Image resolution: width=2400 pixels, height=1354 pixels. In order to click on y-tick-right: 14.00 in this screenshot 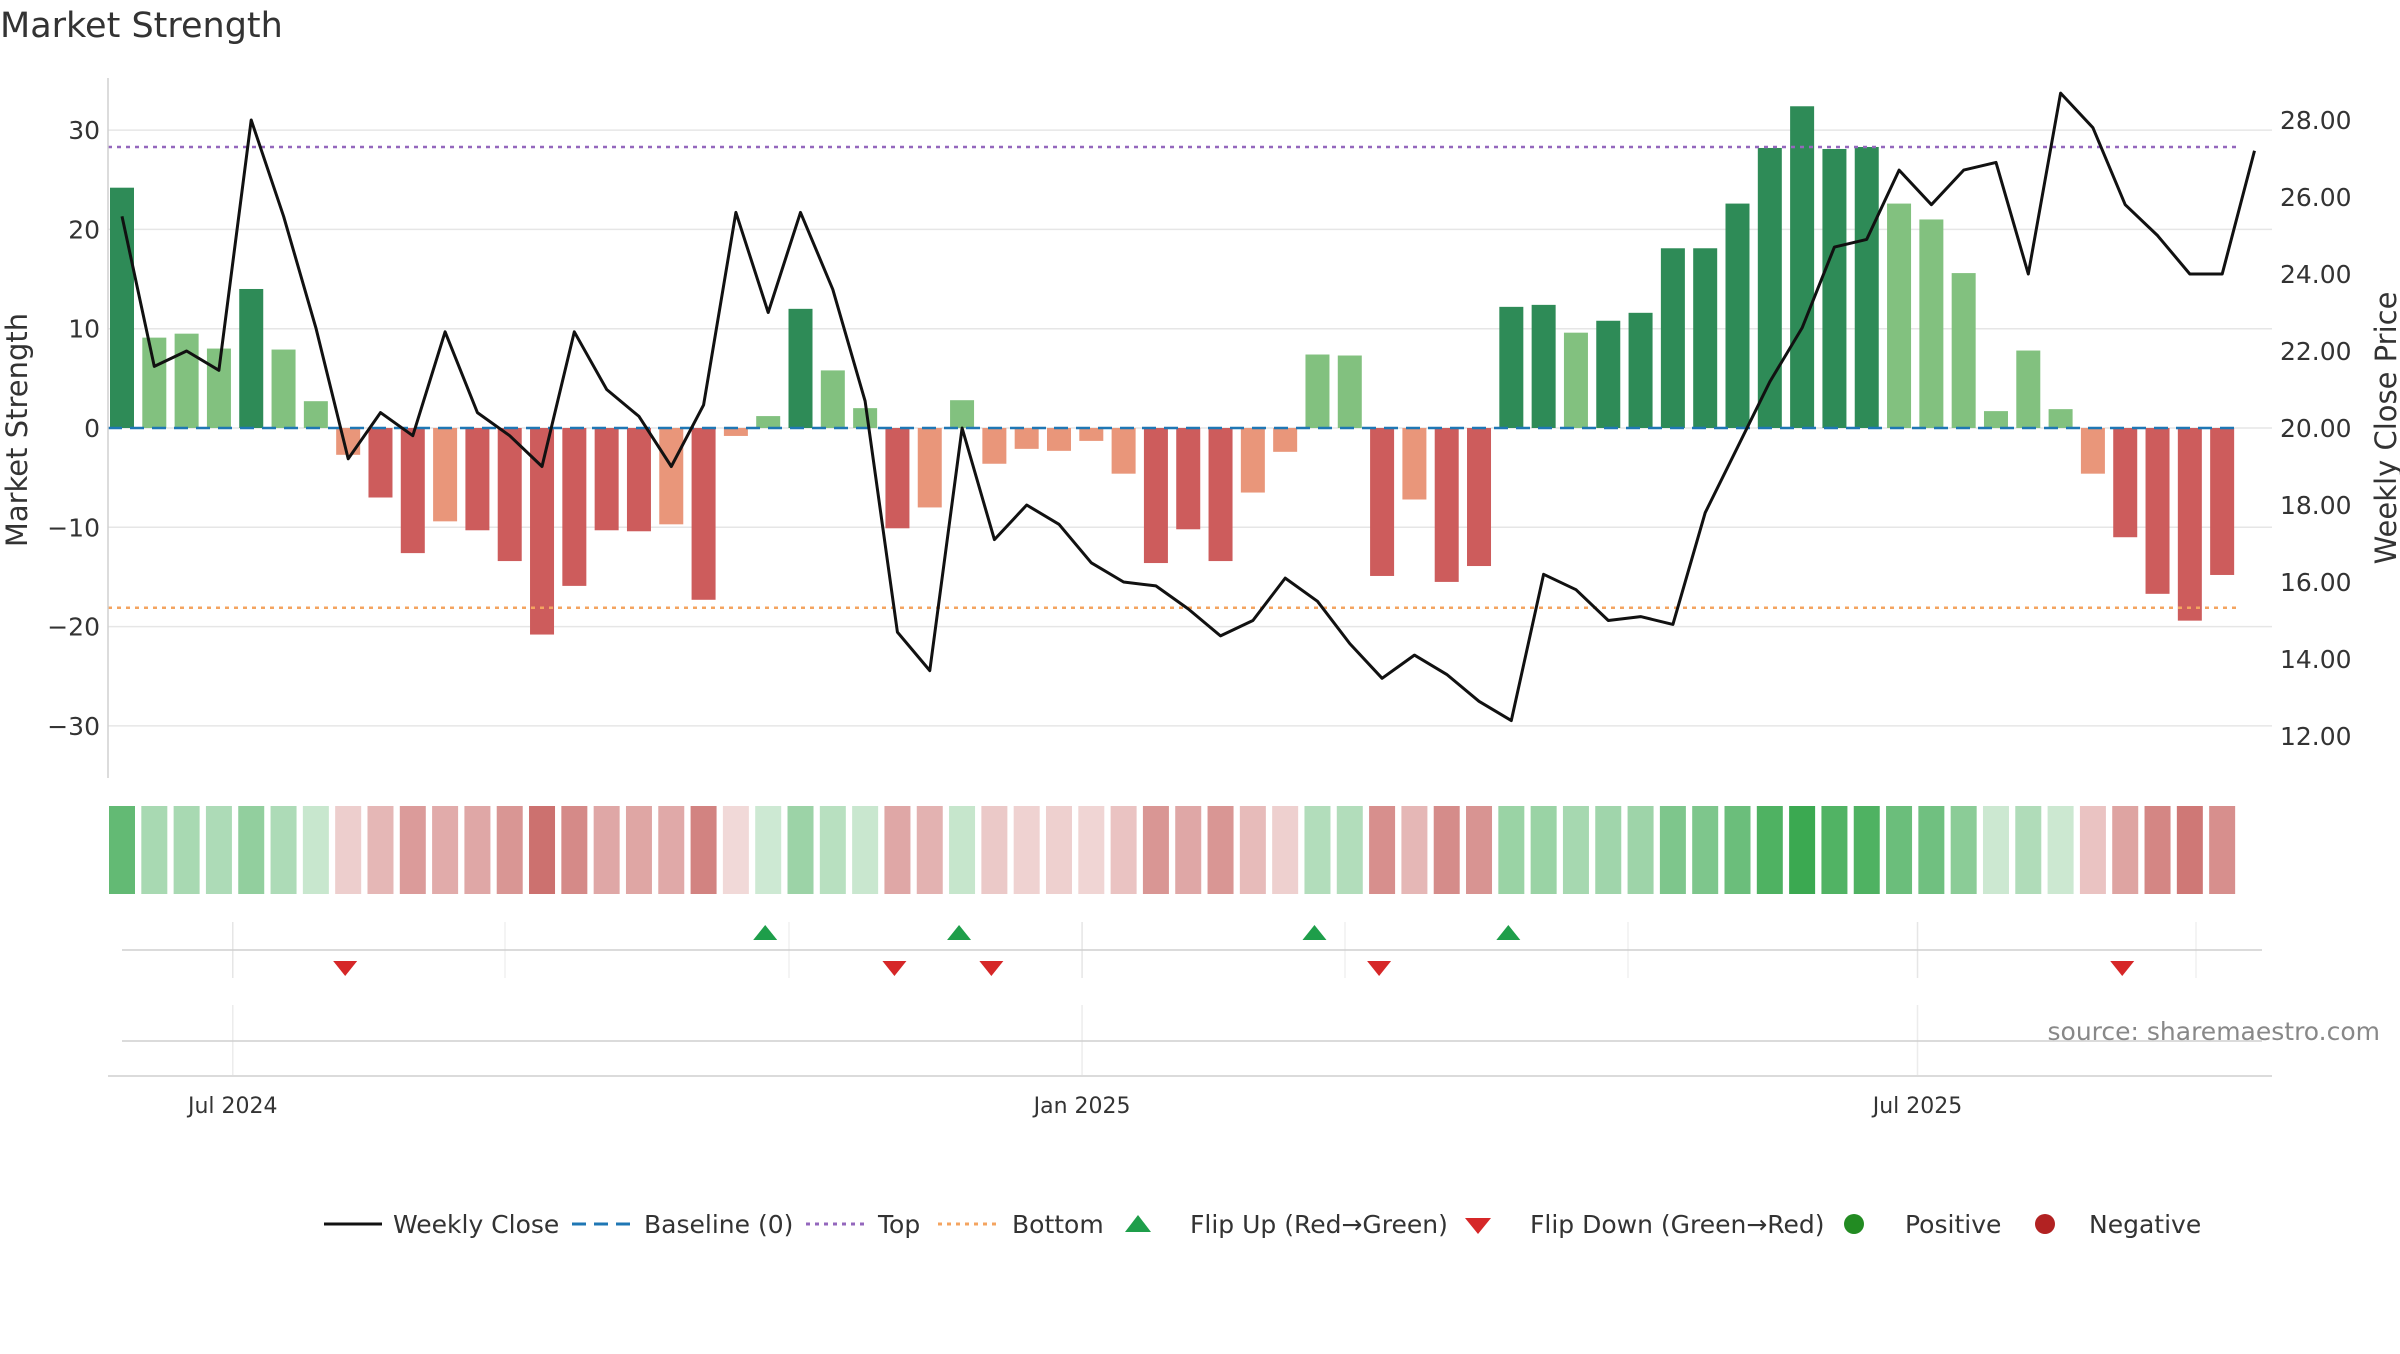, I will do `click(2316, 659)`.